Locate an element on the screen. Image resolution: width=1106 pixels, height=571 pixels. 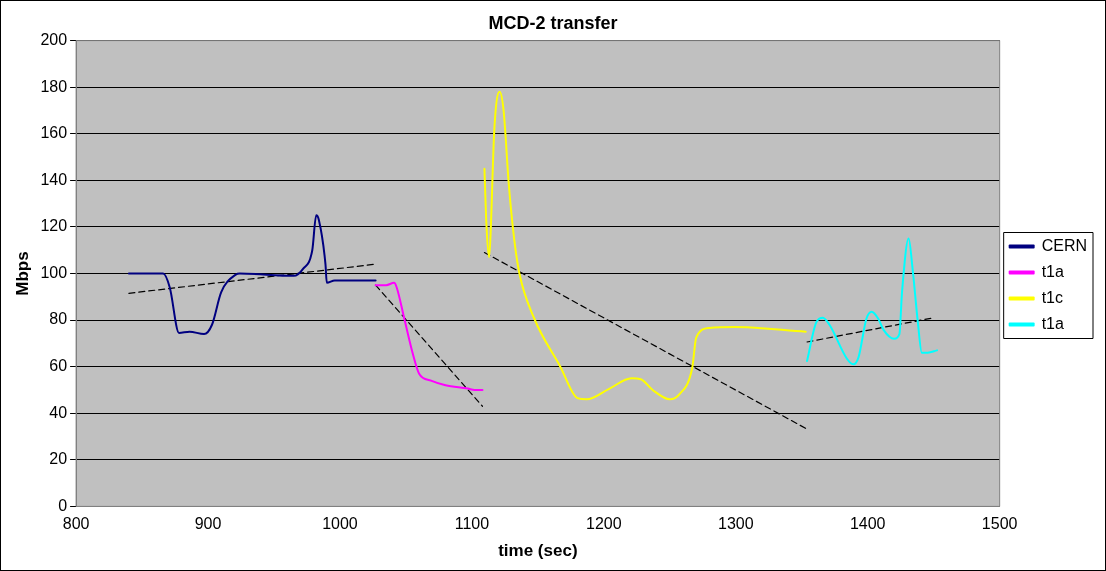
chart-title: MCD-2 transfer is located at coordinates (553, 22).